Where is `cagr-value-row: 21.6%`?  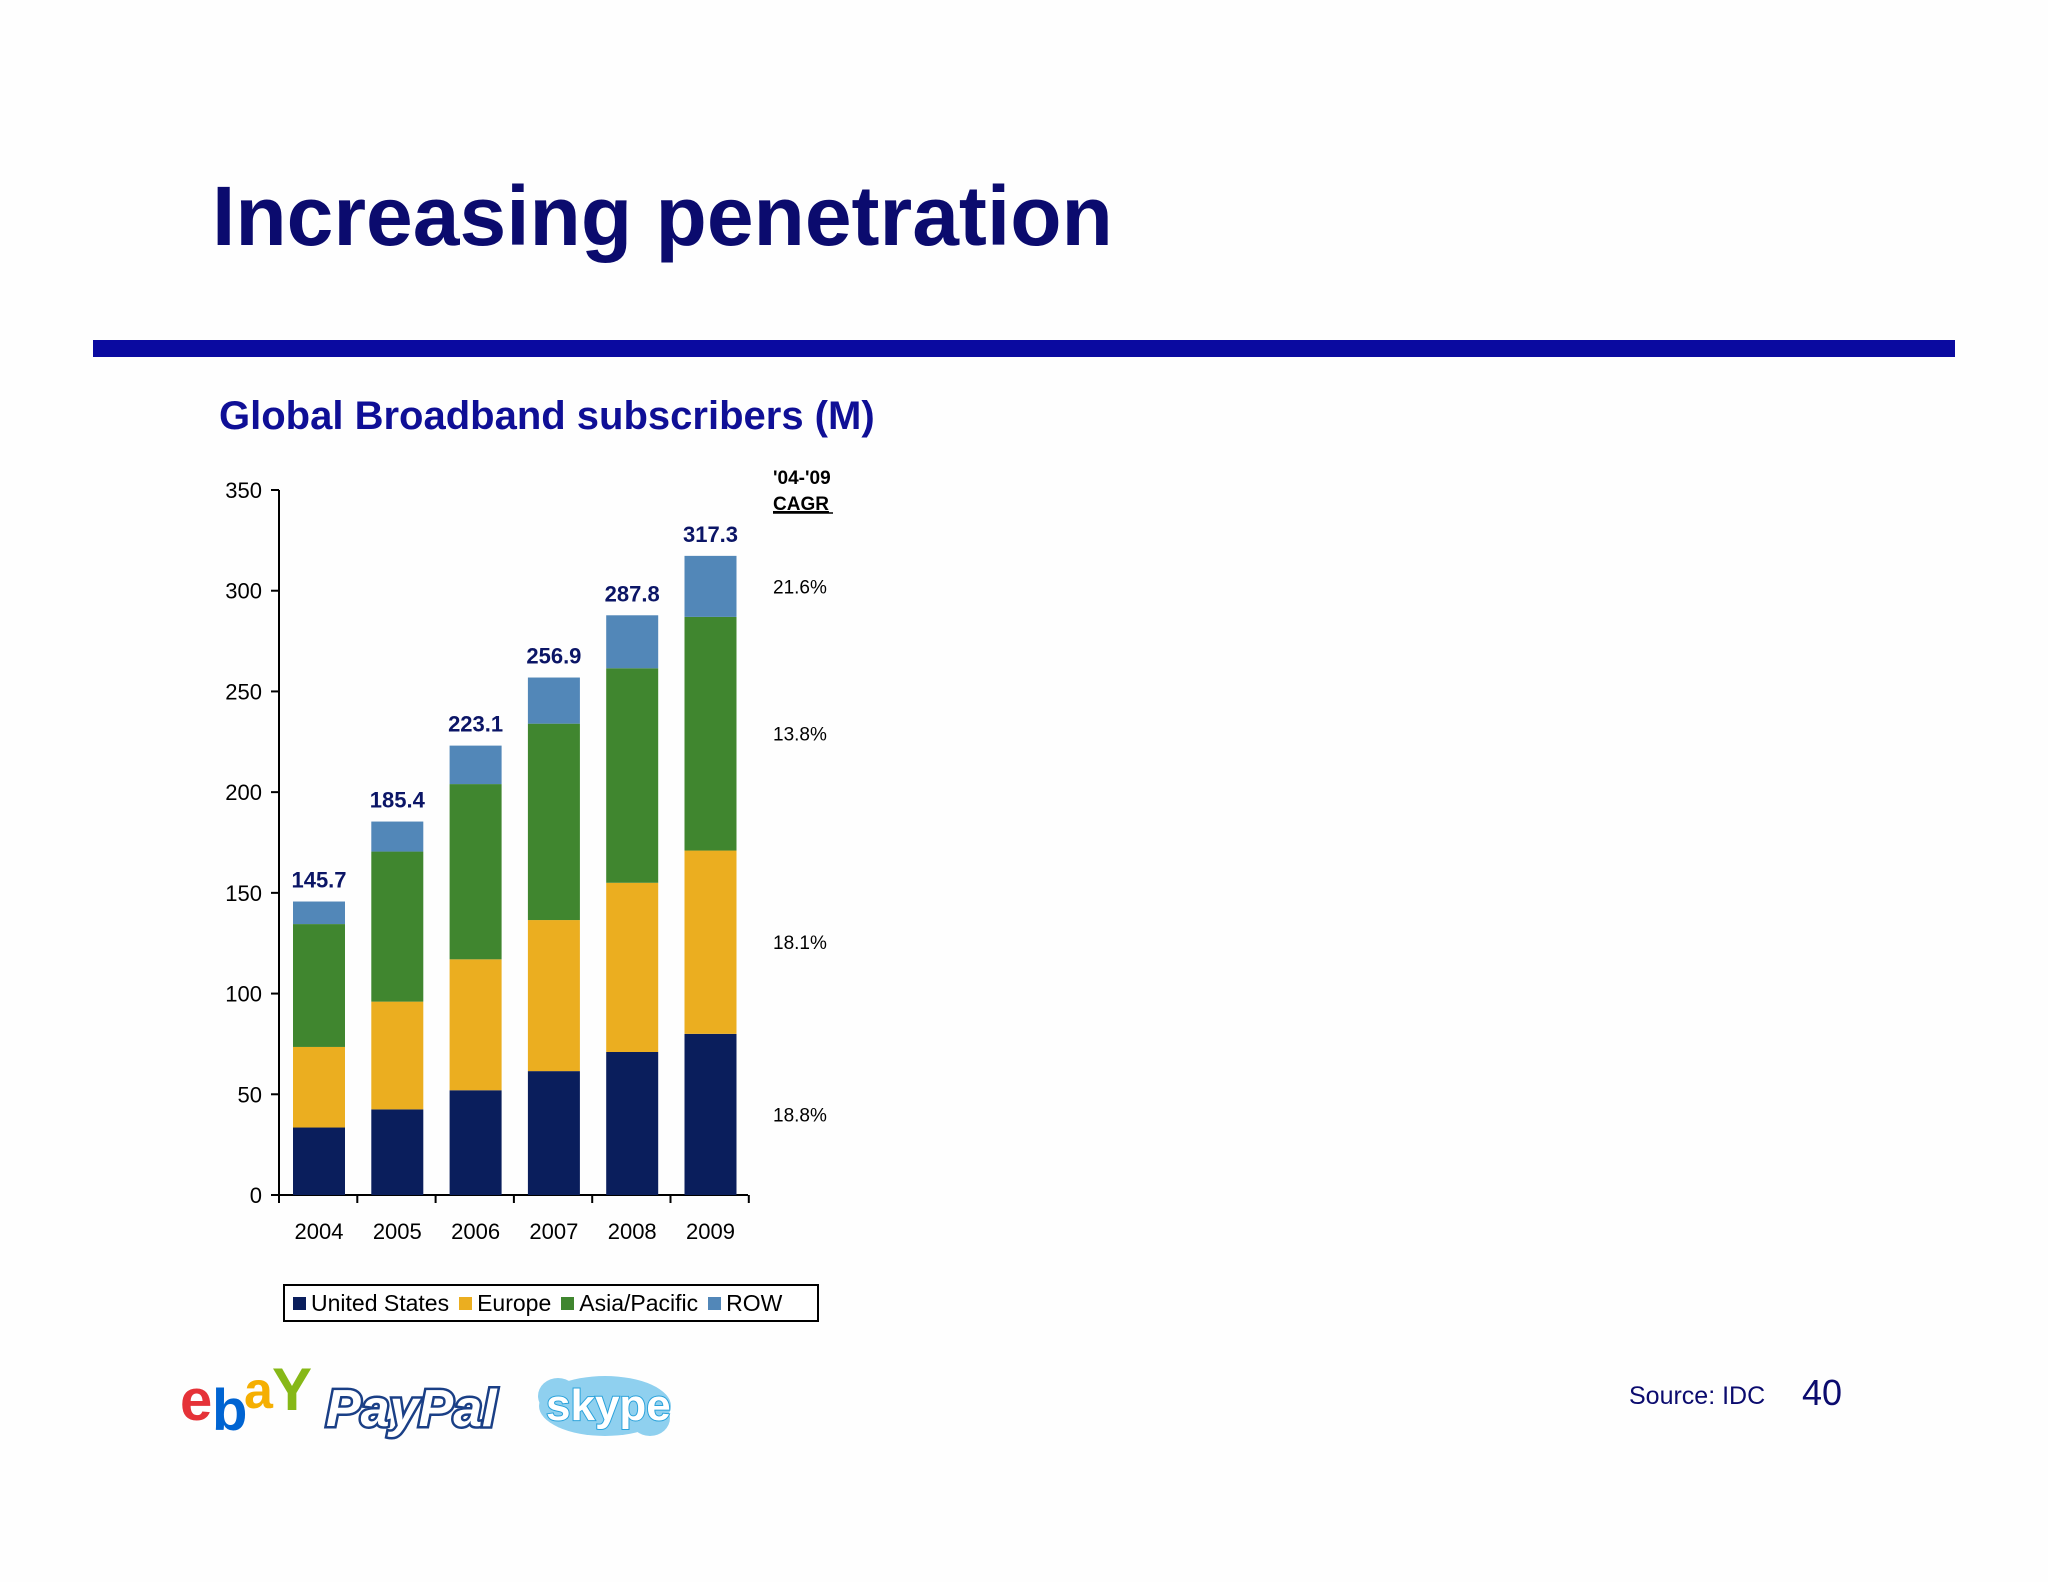 cagr-value-row: 21.6% is located at coordinates (800, 587).